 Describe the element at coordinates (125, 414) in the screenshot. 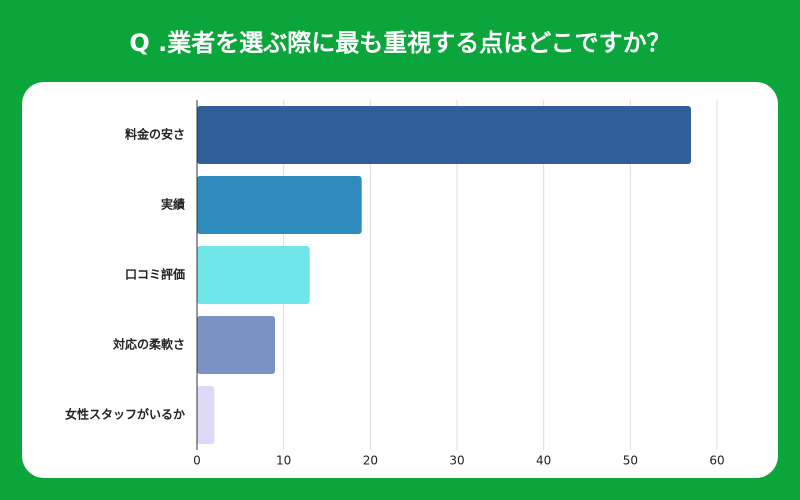

I see `y-tick-label: 女性スタッフがいるか` at that location.